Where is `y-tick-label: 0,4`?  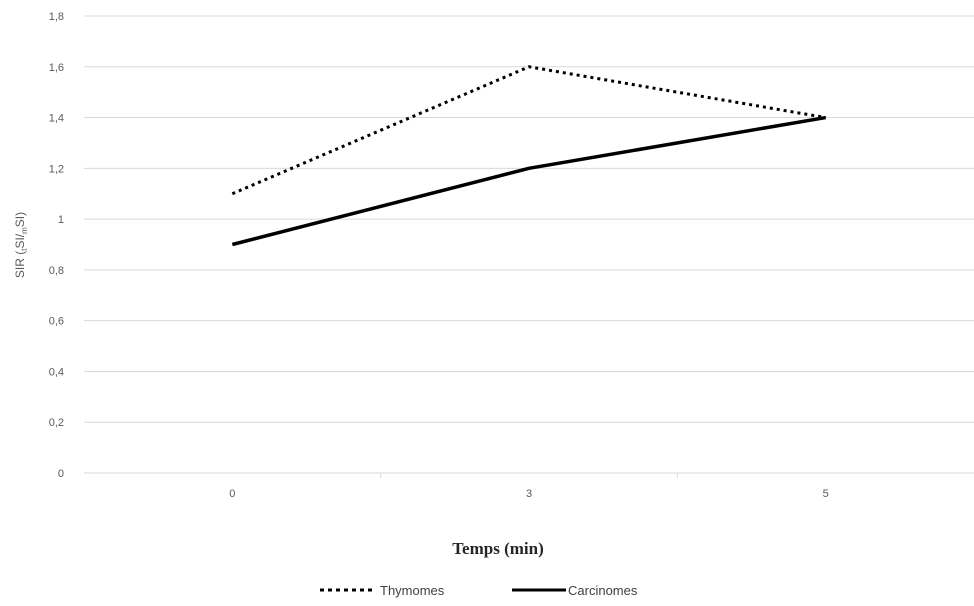 y-tick-label: 0,4 is located at coordinates (56, 372).